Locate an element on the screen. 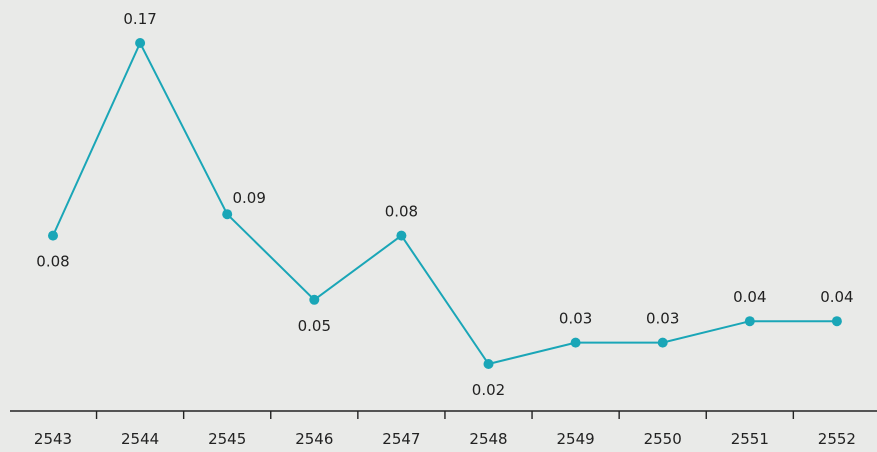 This screenshot has height=452, width=877. data-label-2548: 0.02 is located at coordinates (488, 390).